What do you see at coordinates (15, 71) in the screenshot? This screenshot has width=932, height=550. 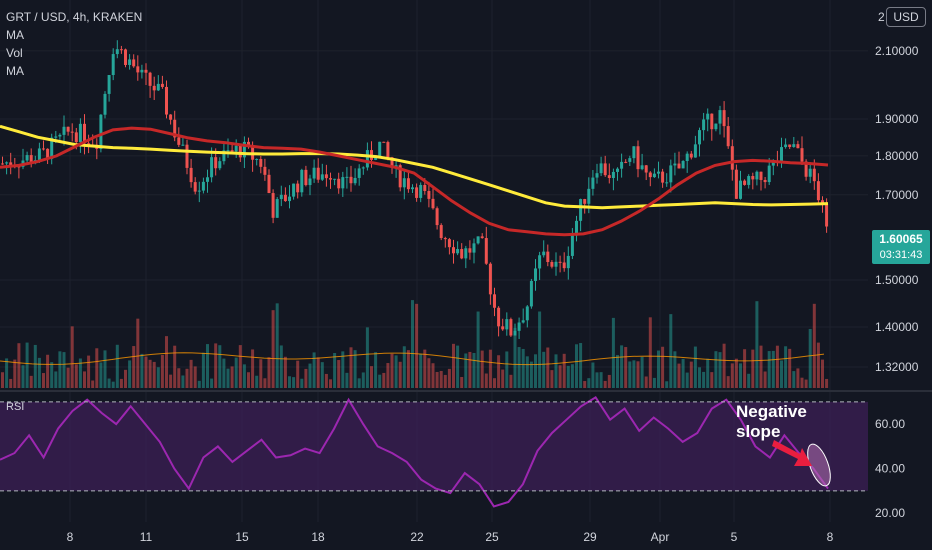 I see `legend-ma-2: MA` at bounding box center [15, 71].